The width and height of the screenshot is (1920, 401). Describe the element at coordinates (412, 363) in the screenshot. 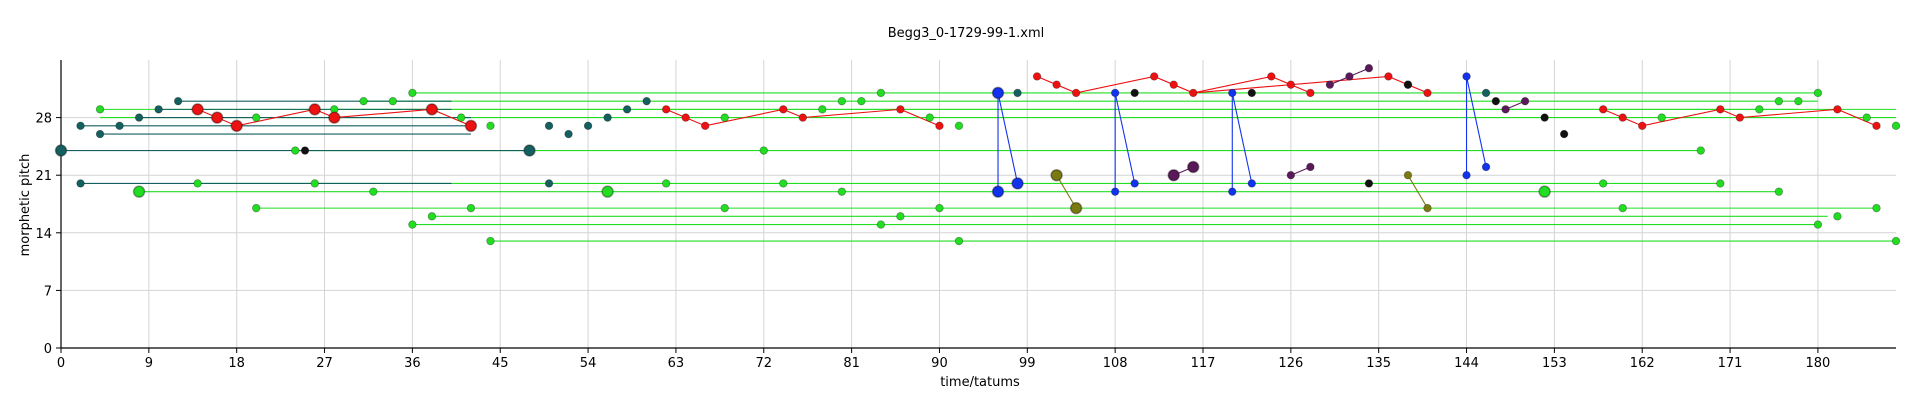

I see `x-tick-label: 36` at that location.